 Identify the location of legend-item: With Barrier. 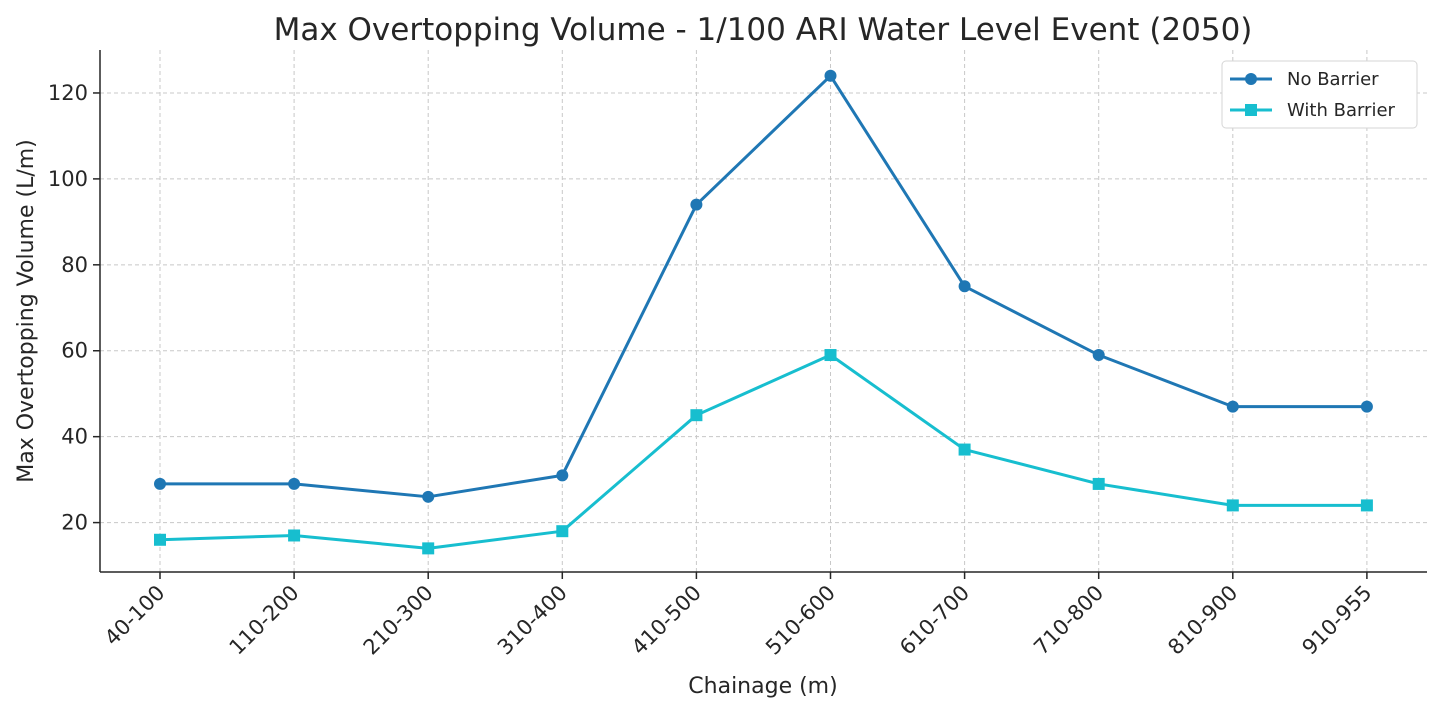
(1313, 110).